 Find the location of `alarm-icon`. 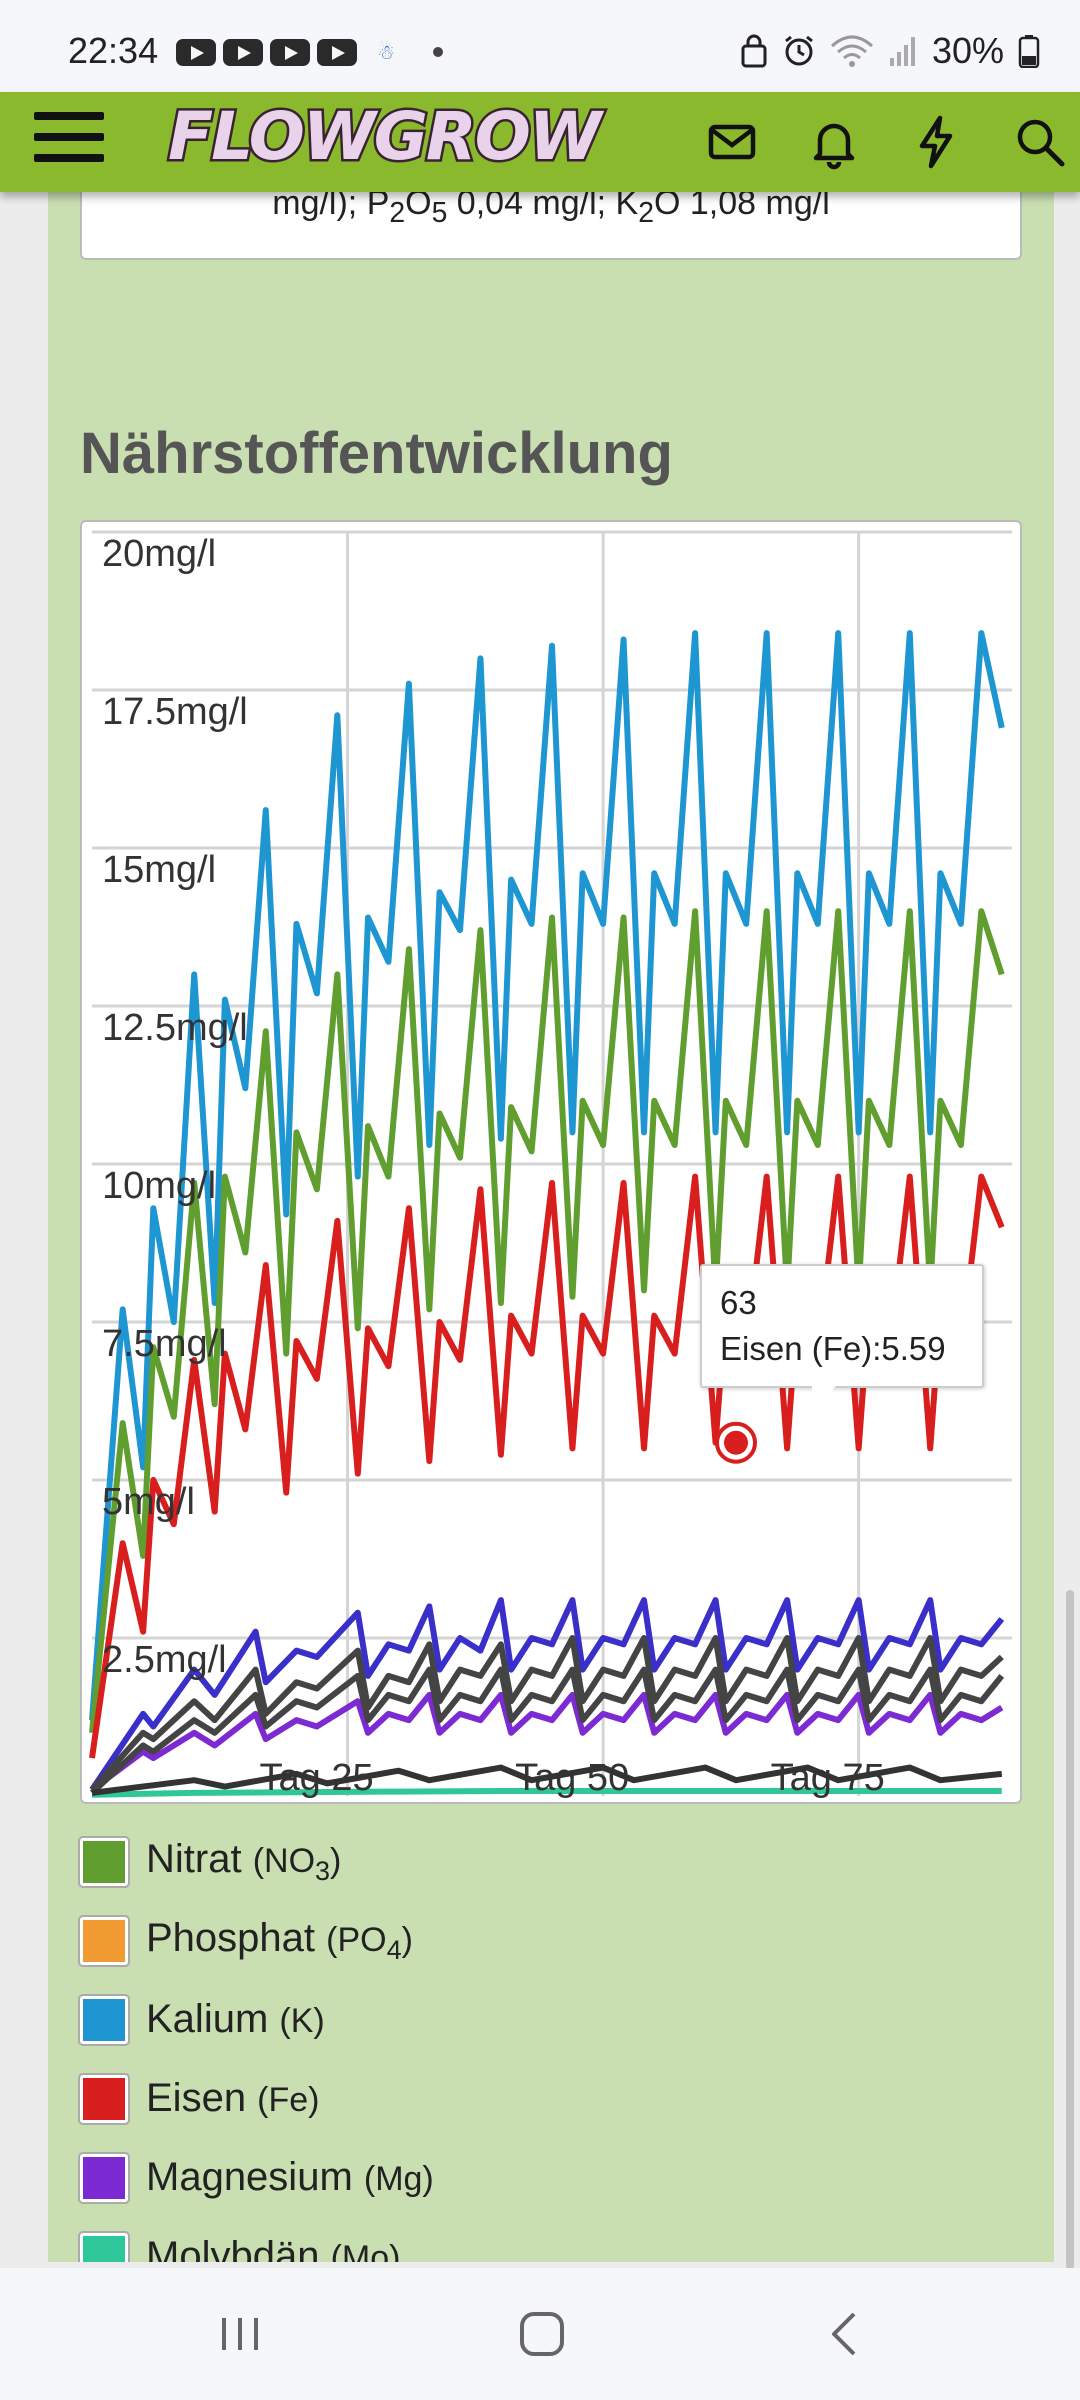

alarm-icon is located at coordinates (799, 50).